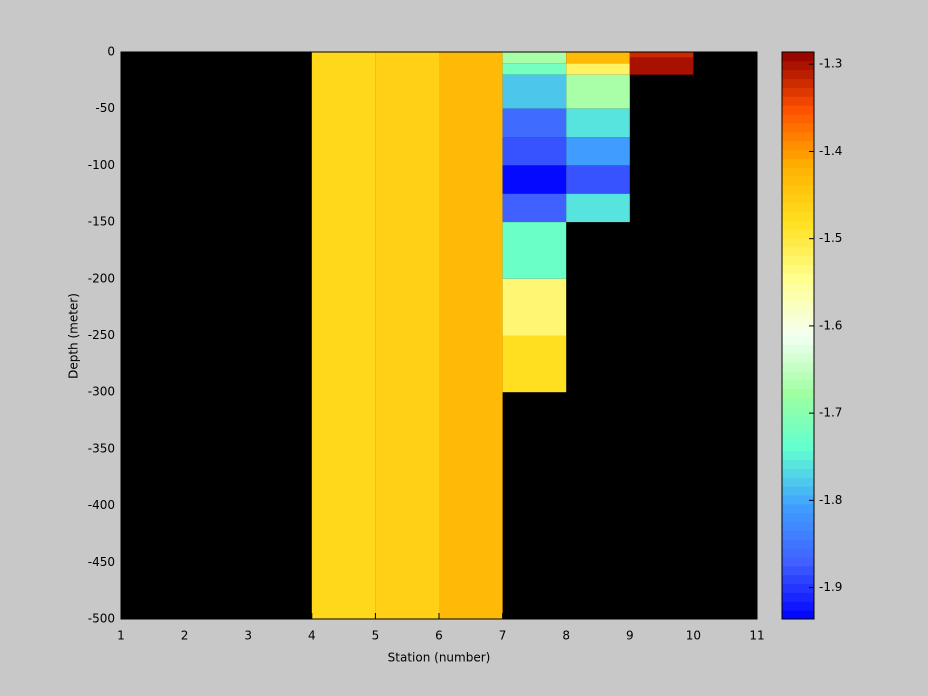  I want to click on y-tick-label: -150, so click(101, 222).